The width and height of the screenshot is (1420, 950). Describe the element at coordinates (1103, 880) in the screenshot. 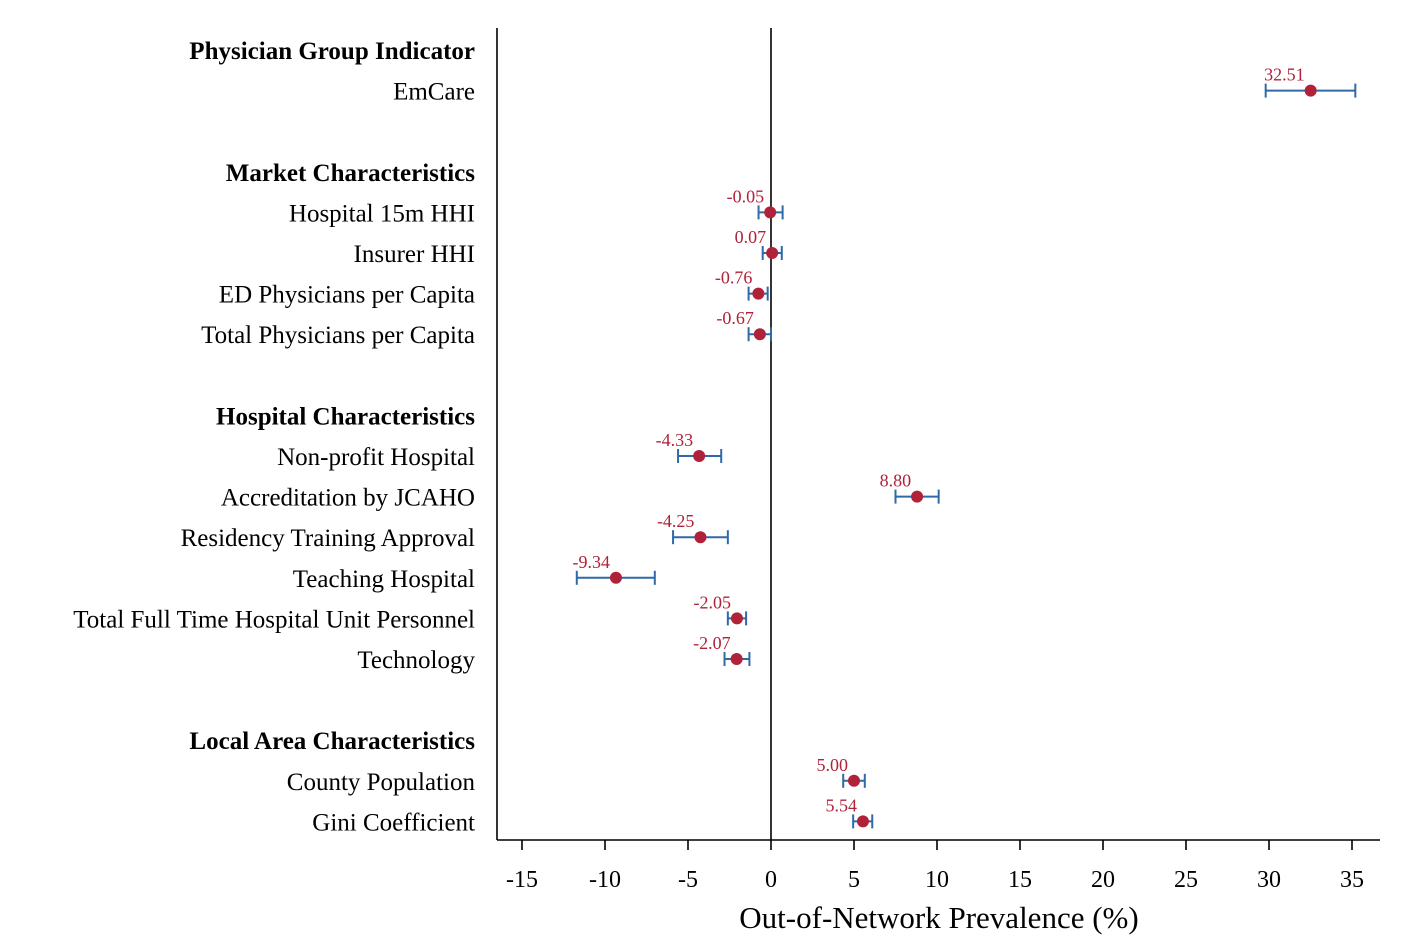

I see `x-tick-label: 20` at that location.